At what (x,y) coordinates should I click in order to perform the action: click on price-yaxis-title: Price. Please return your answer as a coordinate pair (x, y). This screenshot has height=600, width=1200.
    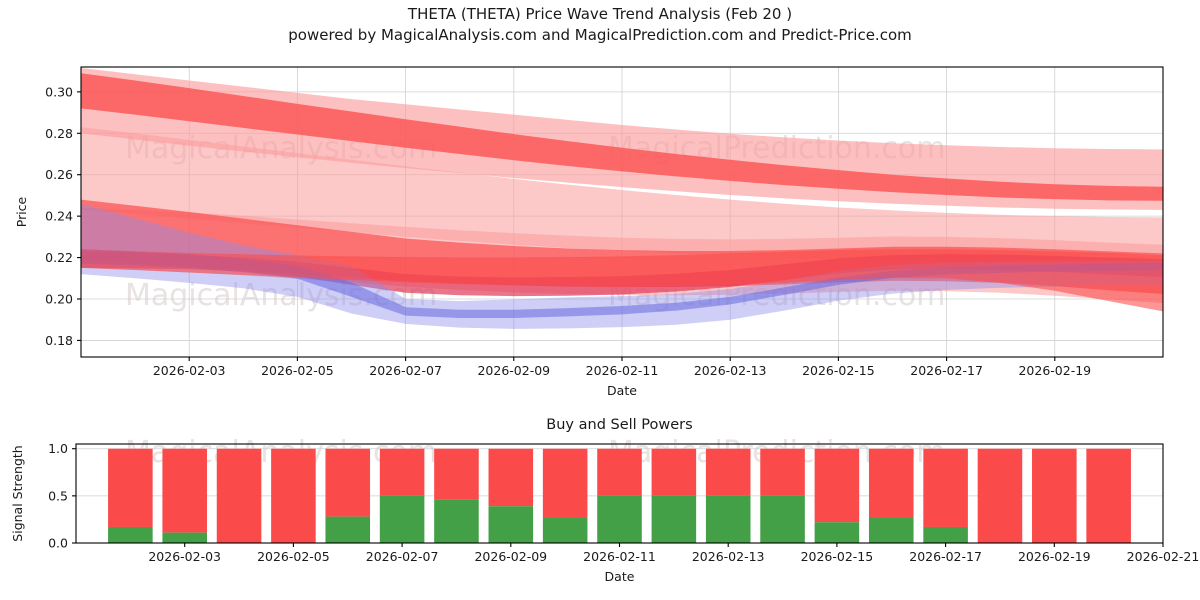
    Looking at the image, I should click on (21, 211).